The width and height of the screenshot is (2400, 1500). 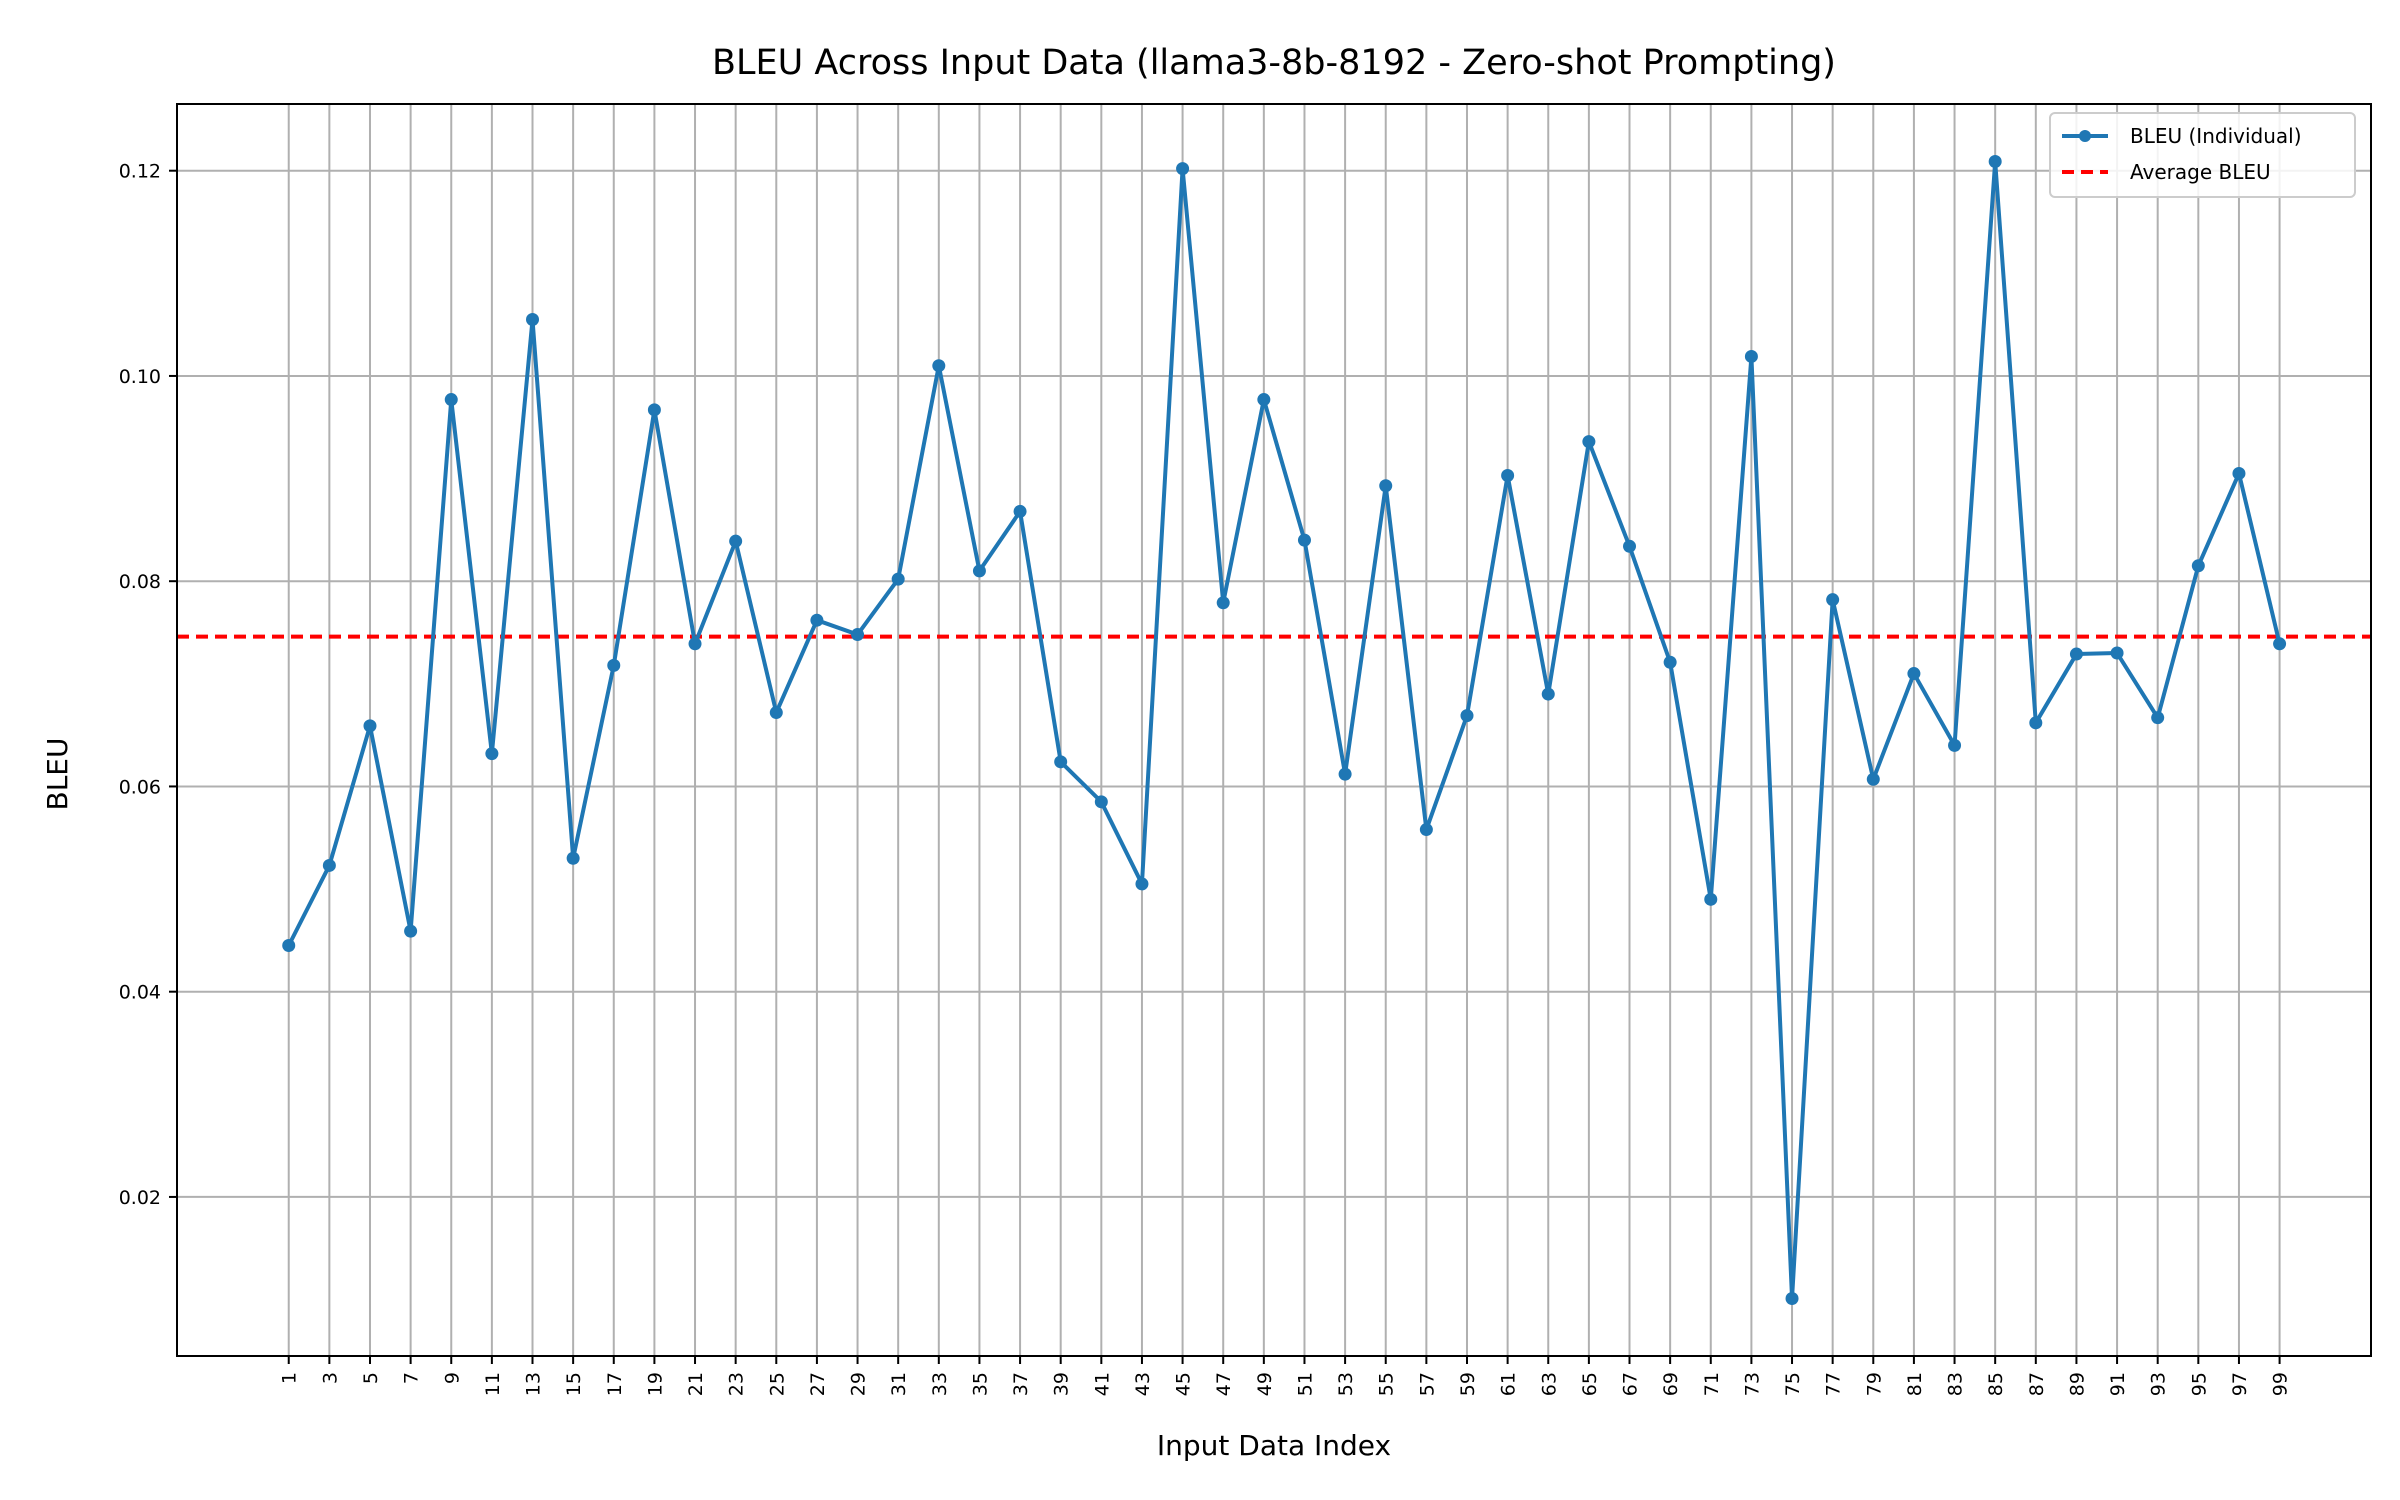 What do you see at coordinates (1346, 1384) in the screenshot?
I see `x-tick-label: 53` at bounding box center [1346, 1384].